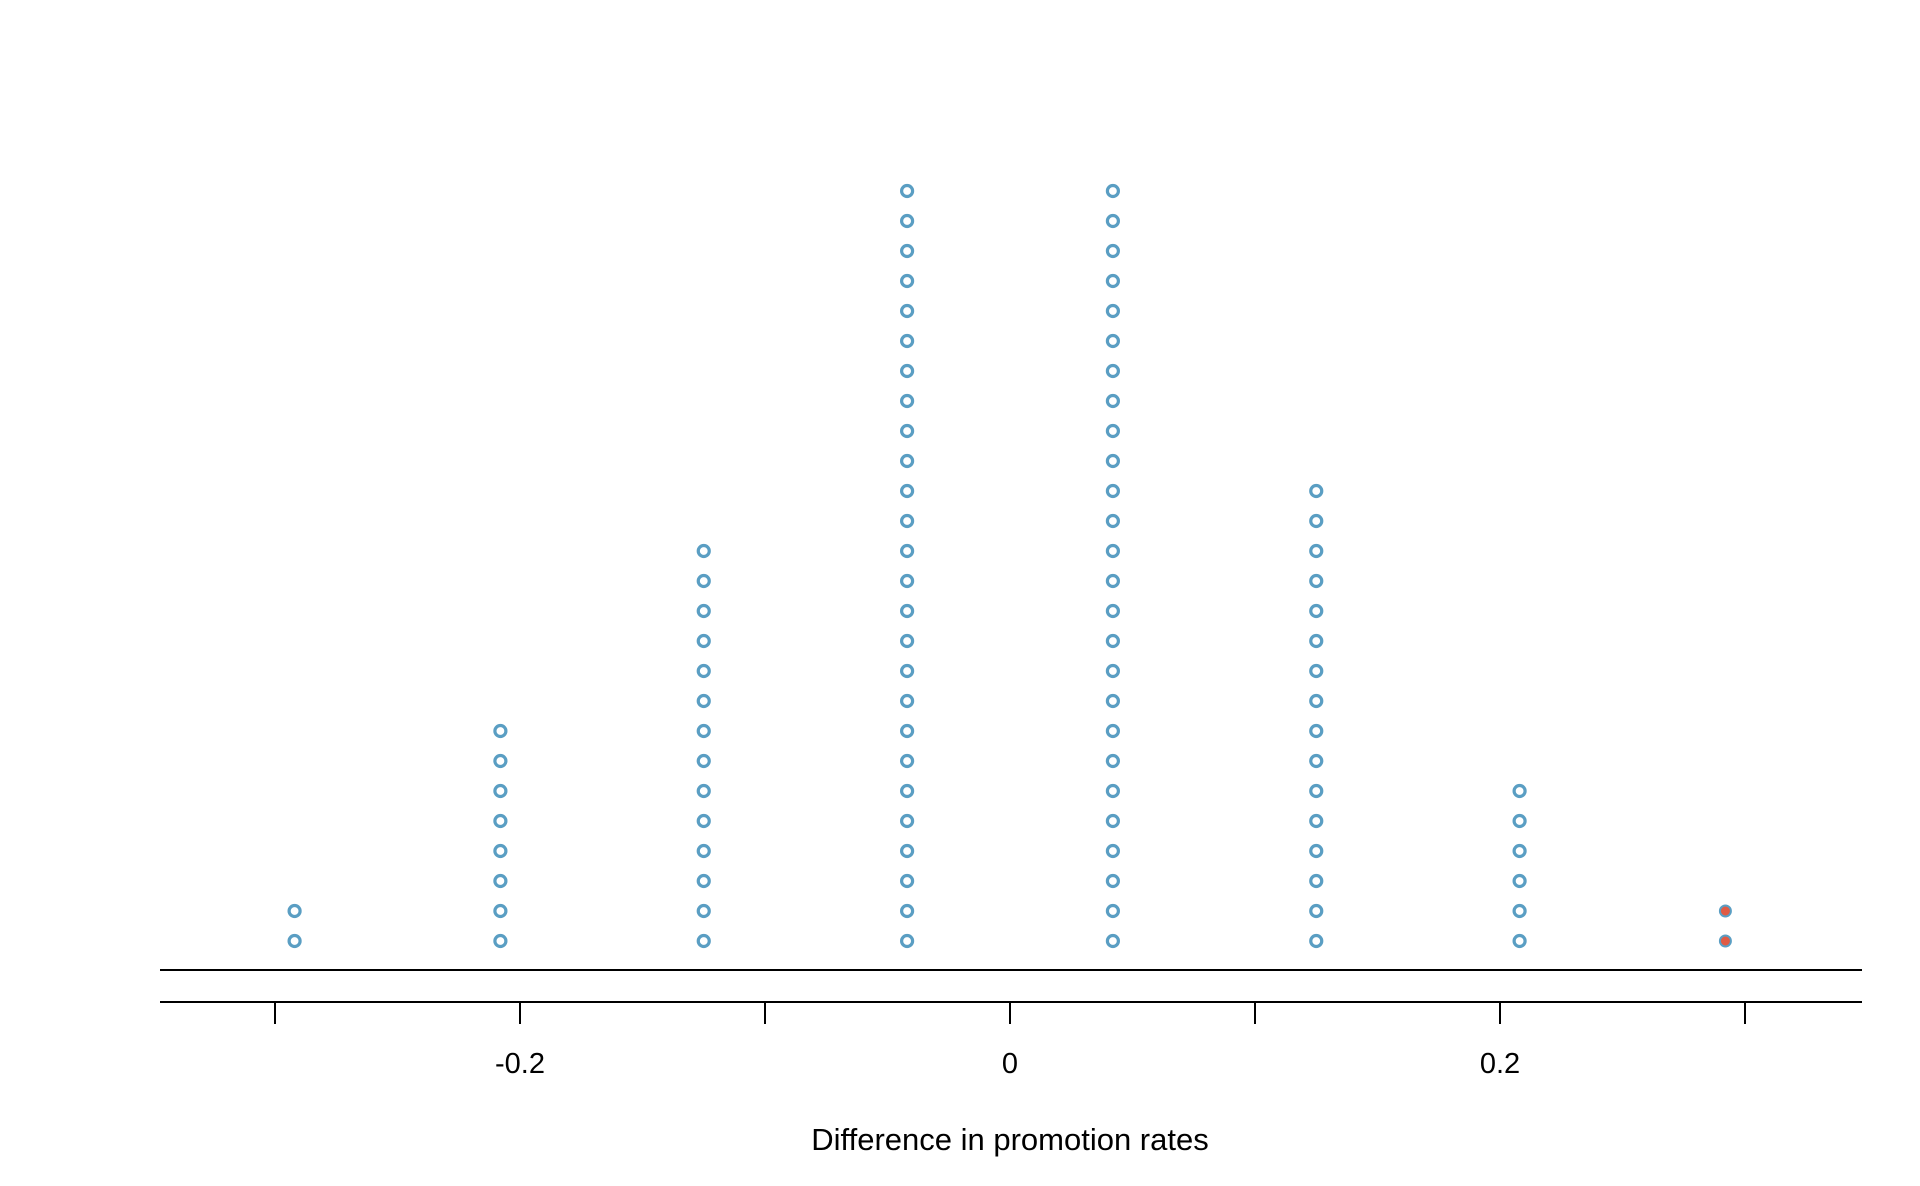  Describe the element at coordinates (1010, 1041) in the screenshot. I see `x-axis-ticks: -0.2 0 0.2` at that location.